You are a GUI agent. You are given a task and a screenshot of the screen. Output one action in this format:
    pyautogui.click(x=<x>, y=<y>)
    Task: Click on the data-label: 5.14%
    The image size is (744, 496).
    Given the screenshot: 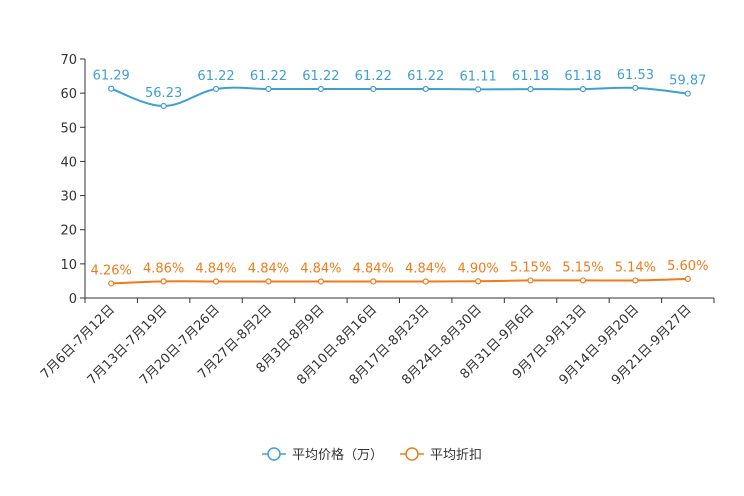 What is the action you would take?
    pyautogui.click(x=635, y=267)
    